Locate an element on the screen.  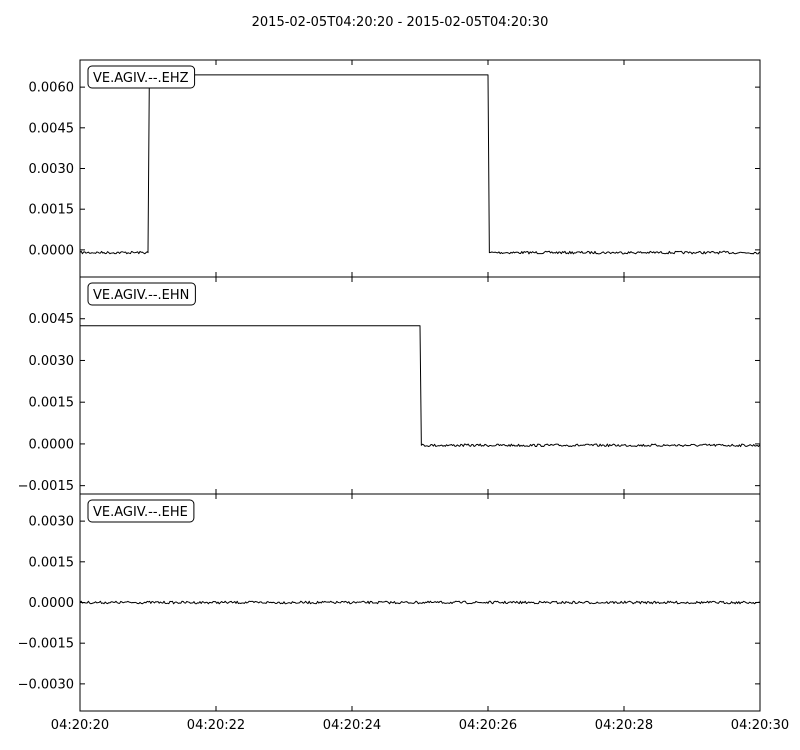
y-tick-label: −0.0030 is located at coordinates (46, 684).